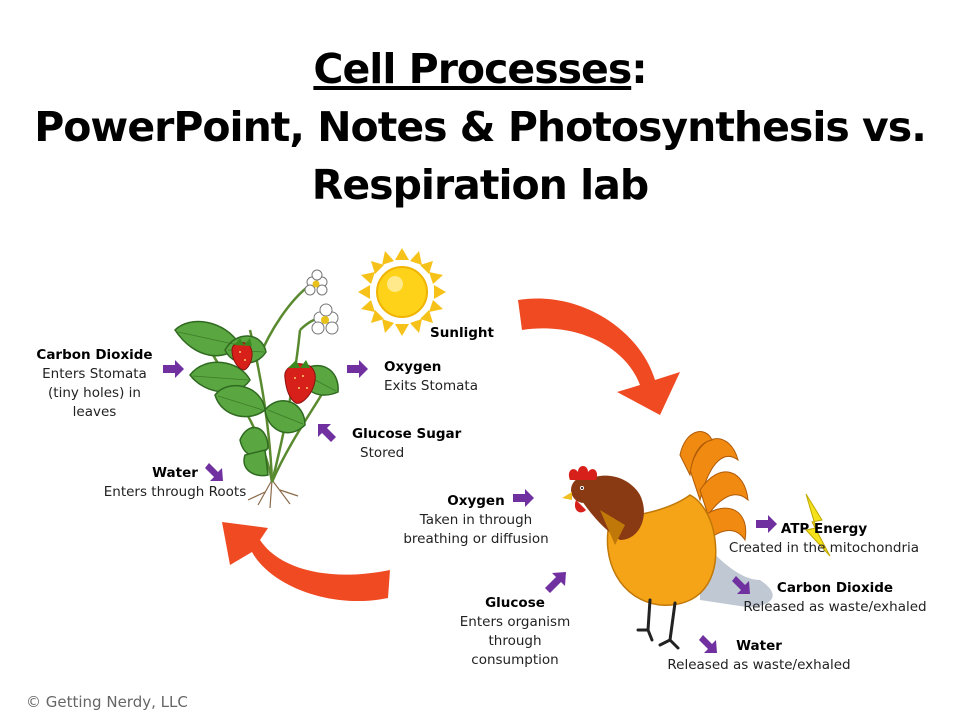 The height and width of the screenshot is (720, 960). Describe the element at coordinates (476, 529) in the screenshot. I see `animal-oxygen-desc: Taken in through breathing or diffusion` at that location.